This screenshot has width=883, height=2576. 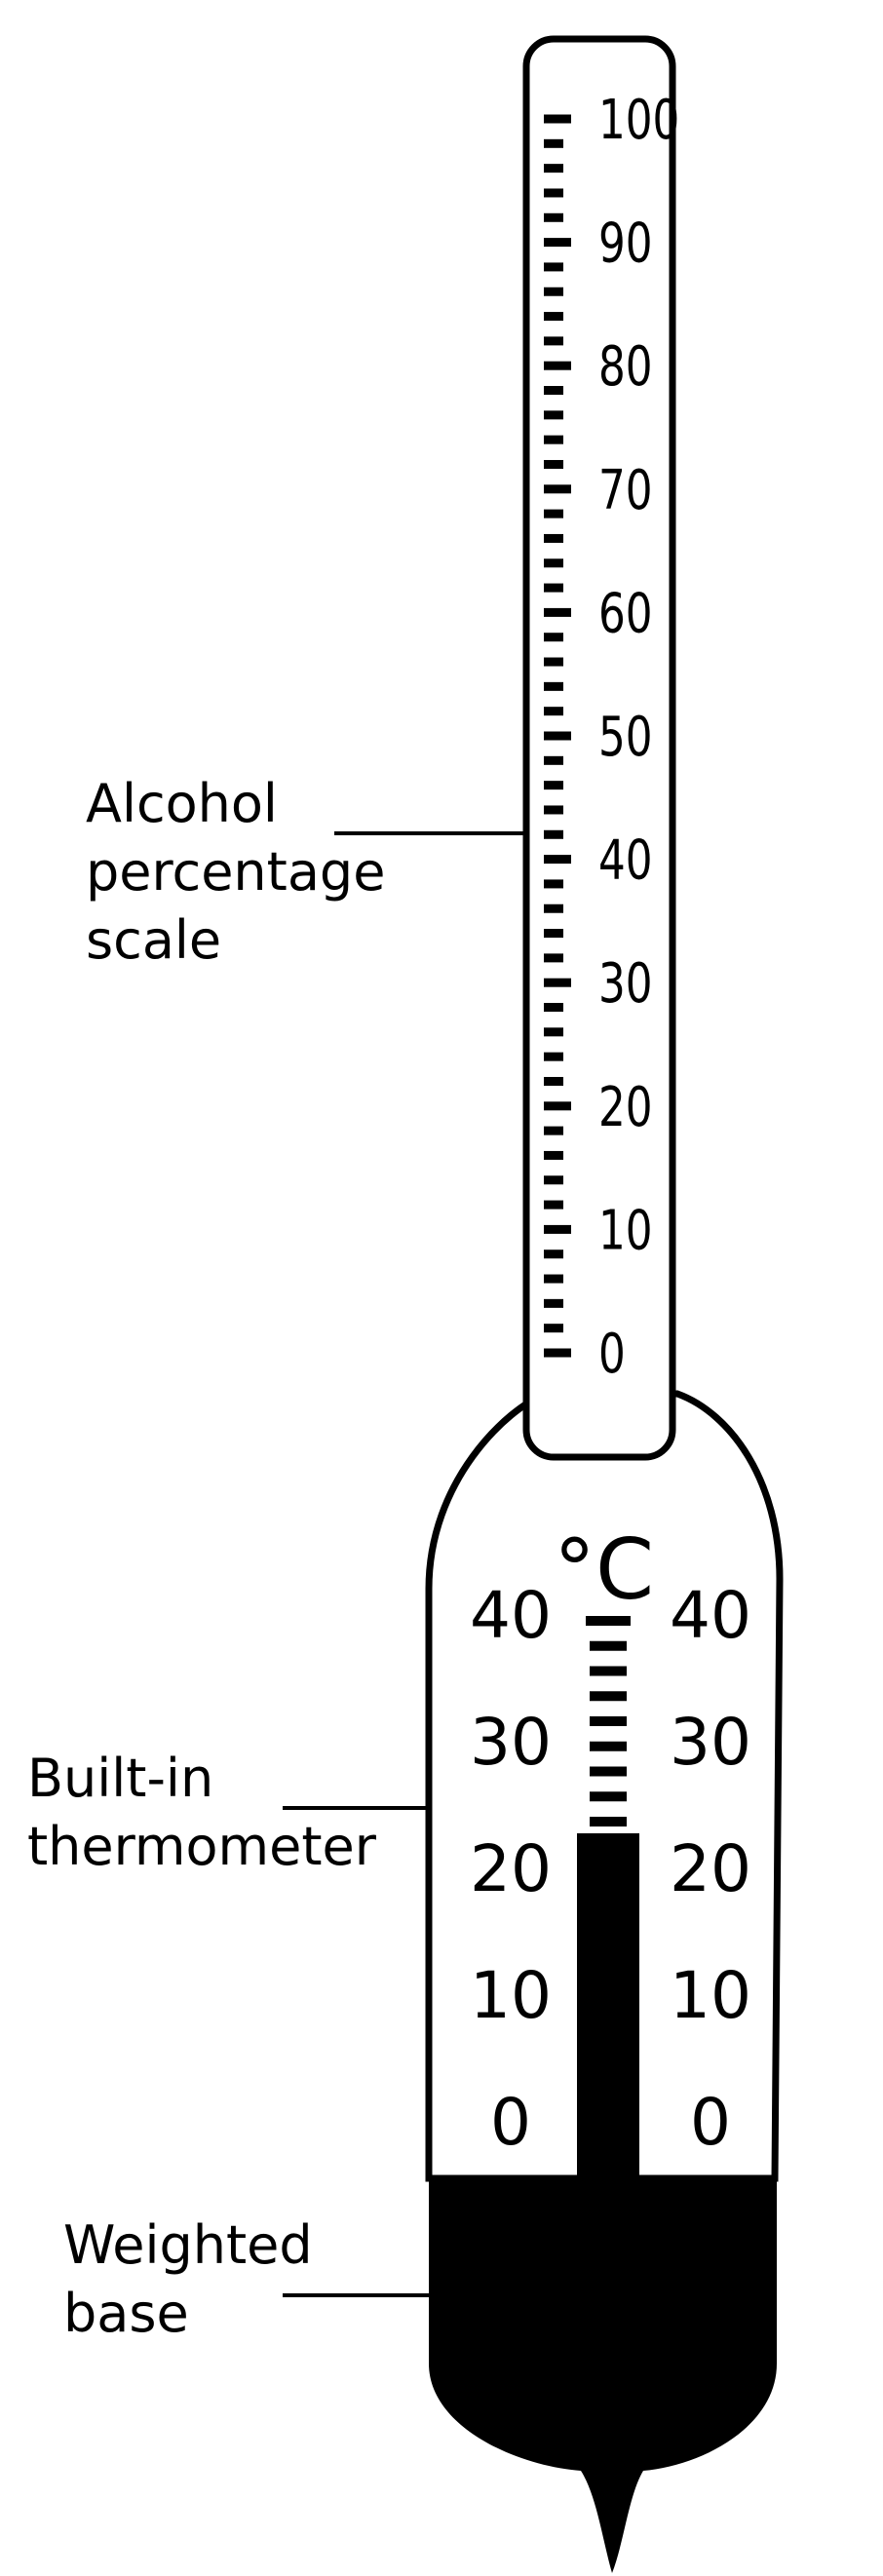 I want to click on thermometer-label-left: 20, so click(x=511, y=1868).